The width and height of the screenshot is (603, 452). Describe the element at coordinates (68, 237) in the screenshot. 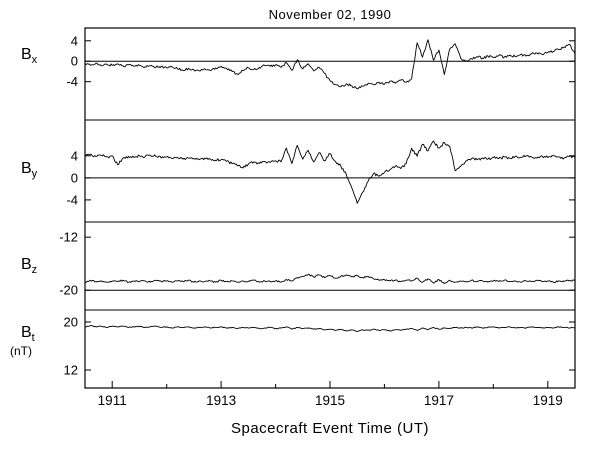

I see `y-tick-label: -12` at that location.